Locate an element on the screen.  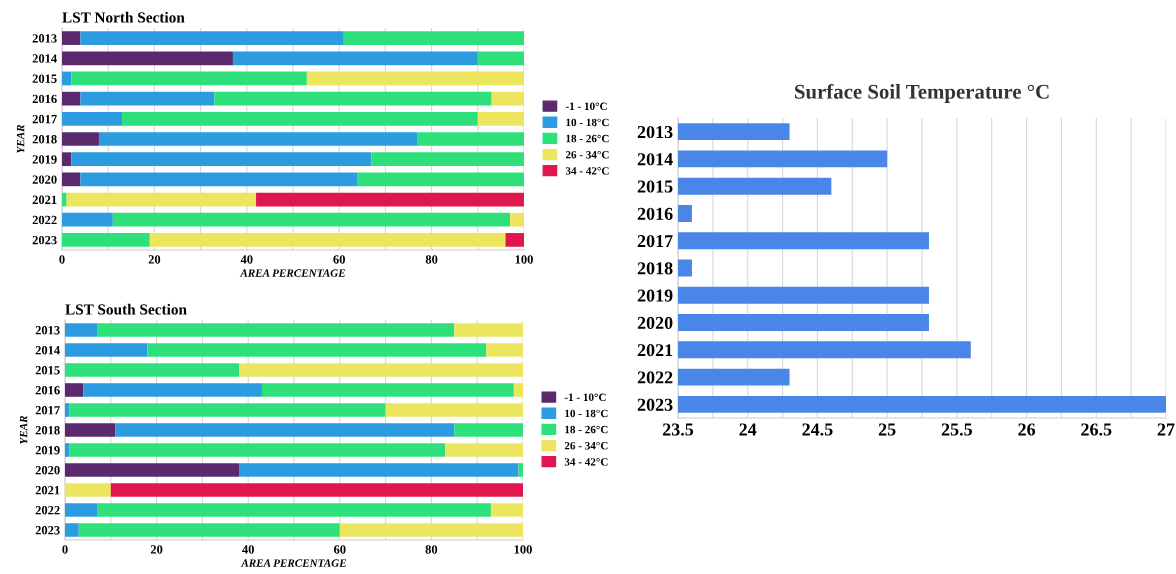
chart-title: LST South Section is located at coordinates (126, 309).